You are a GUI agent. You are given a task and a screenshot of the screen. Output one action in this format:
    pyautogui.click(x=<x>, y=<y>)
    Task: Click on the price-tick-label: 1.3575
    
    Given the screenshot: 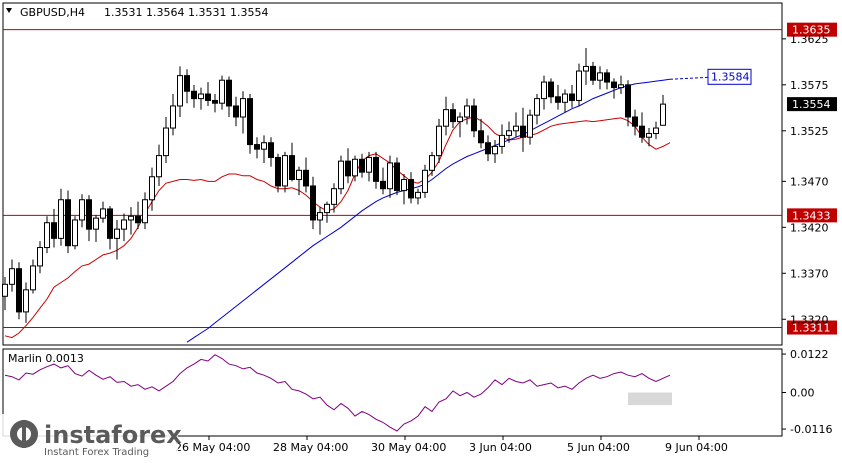 What is the action you would take?
    pyautogui.click(x=809, y=85)
    